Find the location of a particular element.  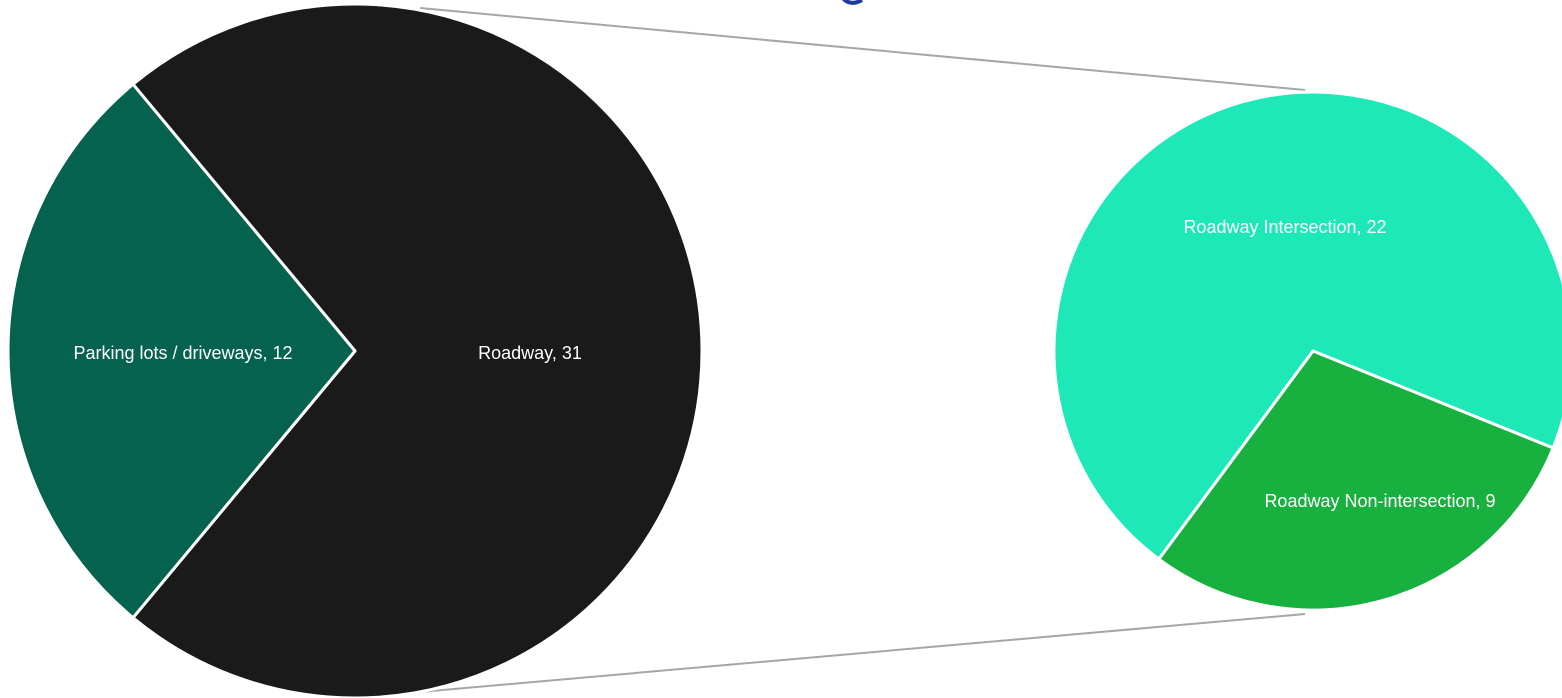

pie-slice-roadway-non-intersection is located at coordinates (1356, 480).